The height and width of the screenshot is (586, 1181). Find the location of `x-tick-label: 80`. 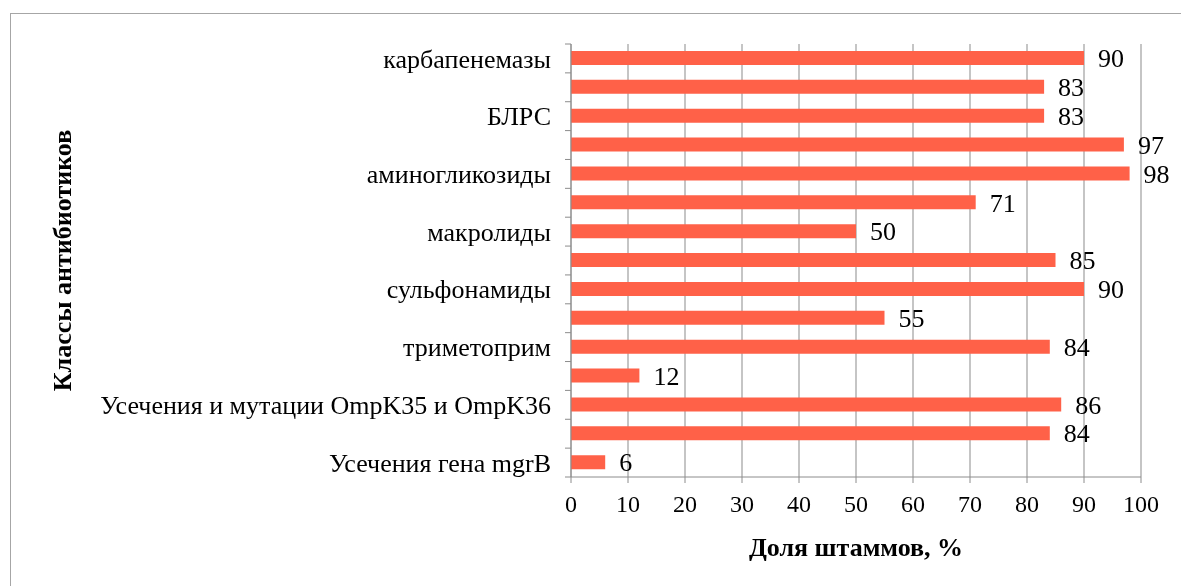

x-tick-label: 80 is located at coordinates (1027, 504).